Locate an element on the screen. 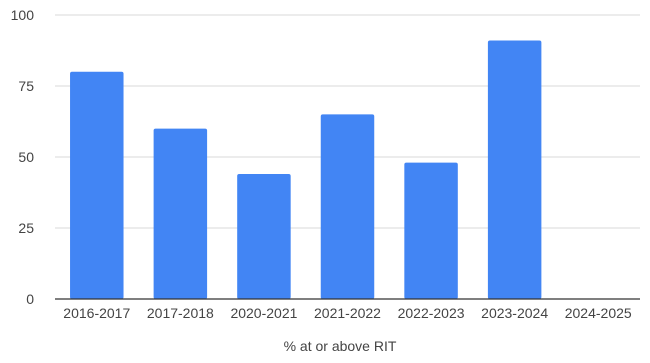  bar-2017-2018 is located at coordinates (180, 213).